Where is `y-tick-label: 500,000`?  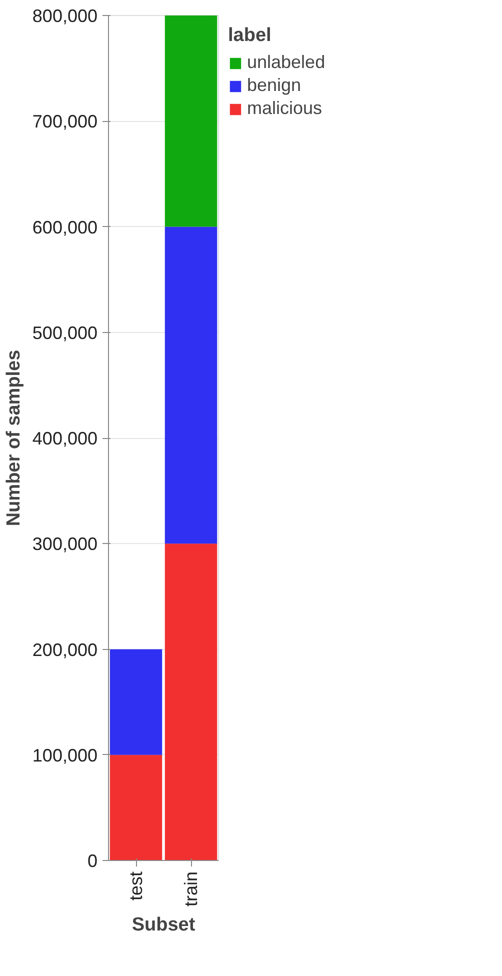 y-tick-label: 500,000 is located at coordinates (65, 332).